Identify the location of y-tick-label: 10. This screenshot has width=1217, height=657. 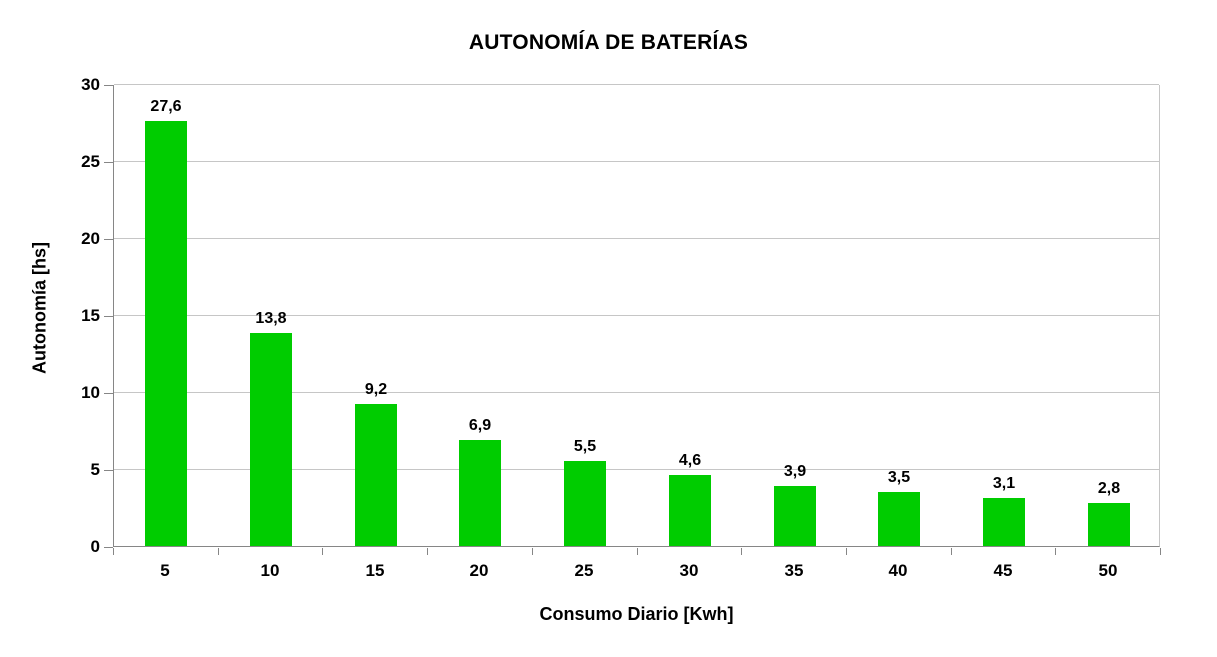
(90, 392).